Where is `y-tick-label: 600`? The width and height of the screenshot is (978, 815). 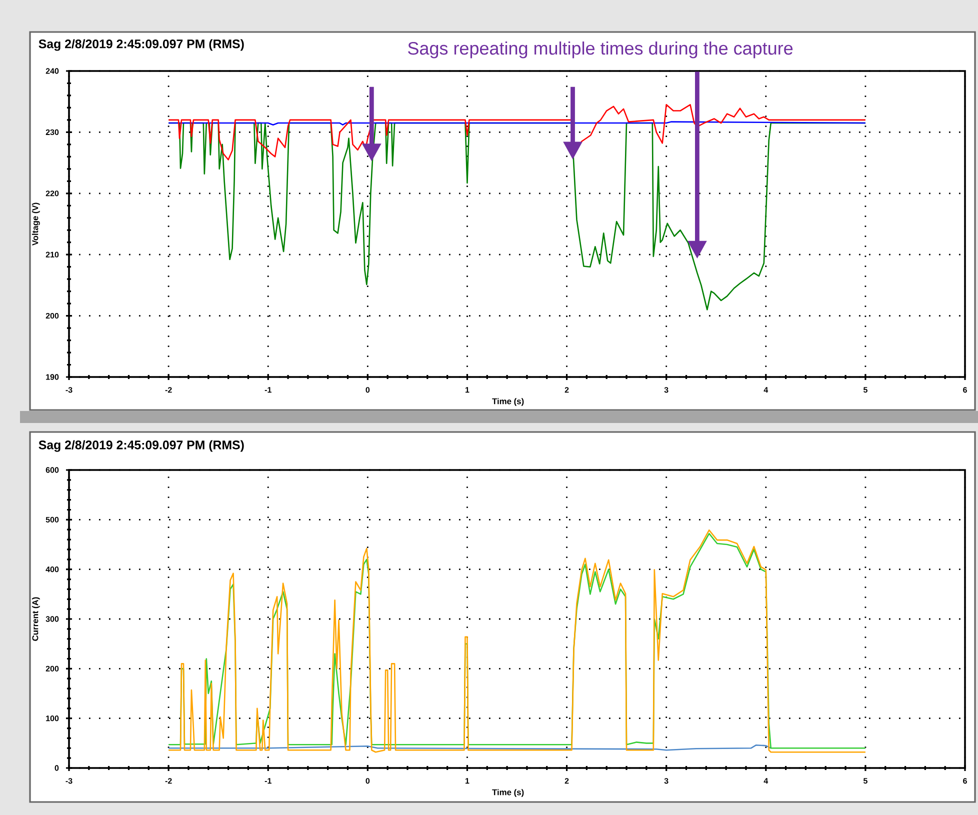 y-tick-label: 600 is located at coordinates (52, 470).